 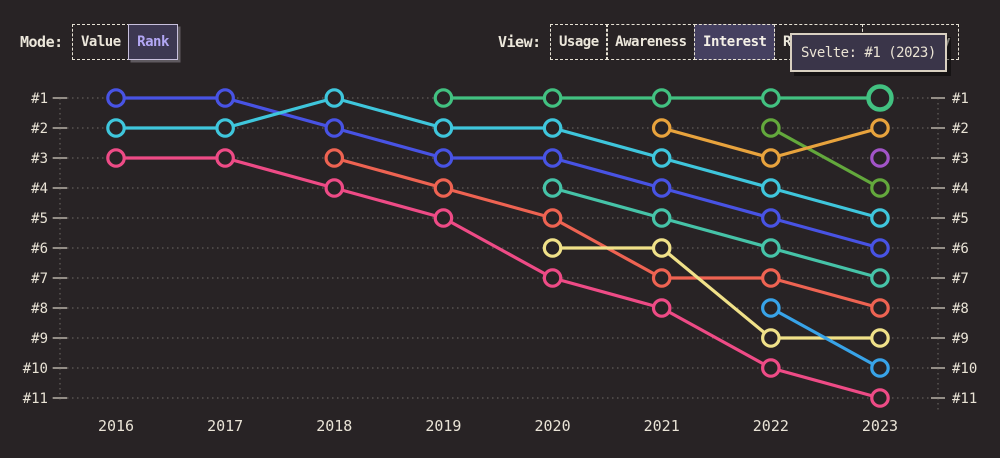 What do you see at coordinates (334, 188) in the screenshot?
I see `data-point-pink-2018` at bounding box center [334, 188].